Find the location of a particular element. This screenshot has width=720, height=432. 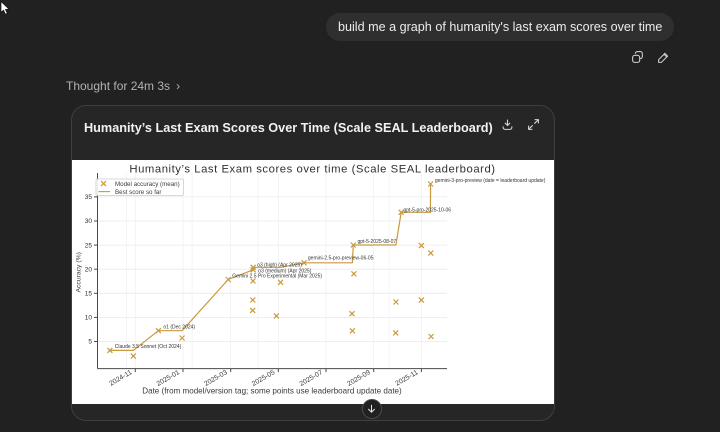

svg-text: 15 is located at coordinates (89, 294).